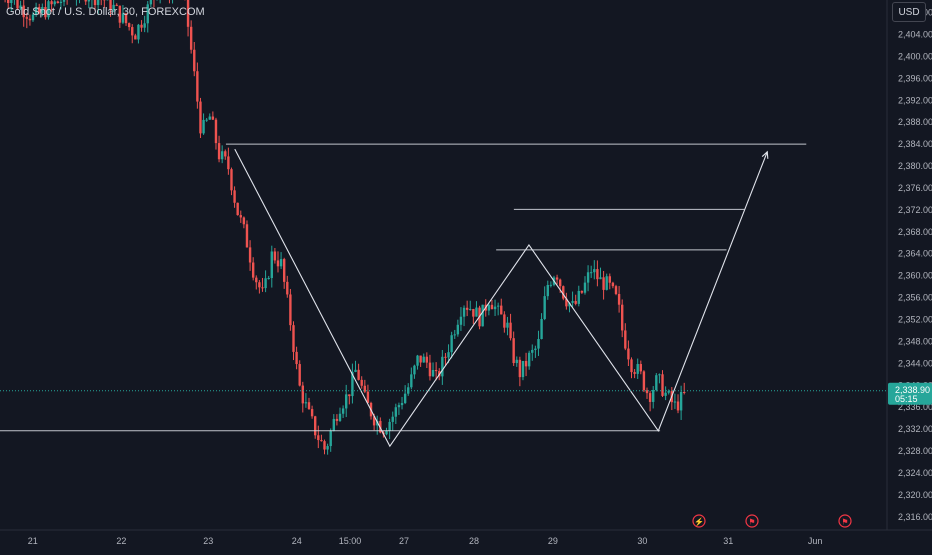 The height and width of the screenshot is (555, 932). I want to click on currency-selector-button: USD, so click(909, 12).